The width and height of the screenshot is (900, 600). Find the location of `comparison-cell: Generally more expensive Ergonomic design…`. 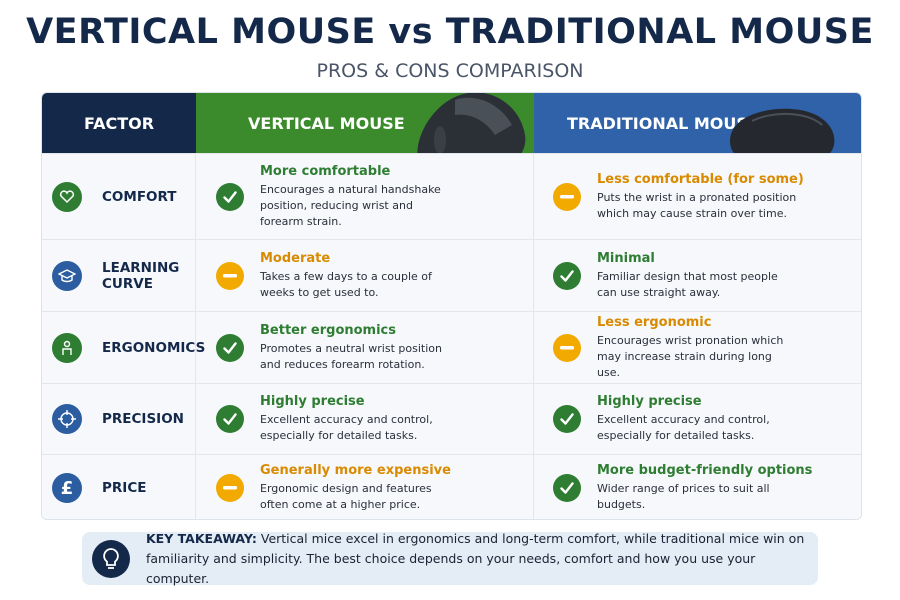

comparison-cell: Generally more expensive Ergonomic design… is located at coordinates (365, 487).